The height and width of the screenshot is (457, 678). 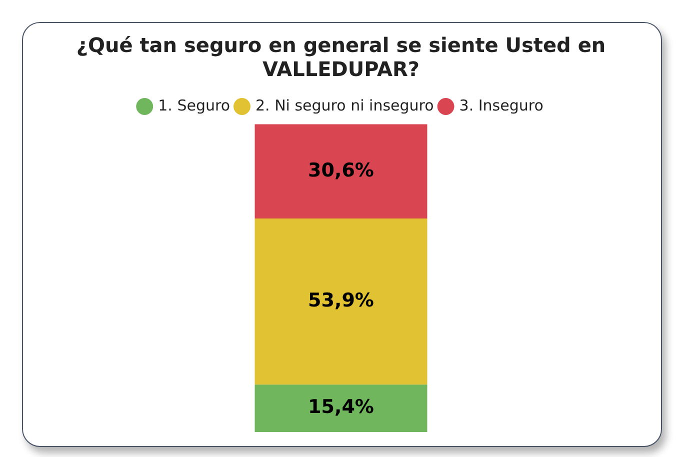 What do you see at coordinates (341, 170) in the screenshot?
I see `data-label: 30,6%` at bounding box center [341, 170].